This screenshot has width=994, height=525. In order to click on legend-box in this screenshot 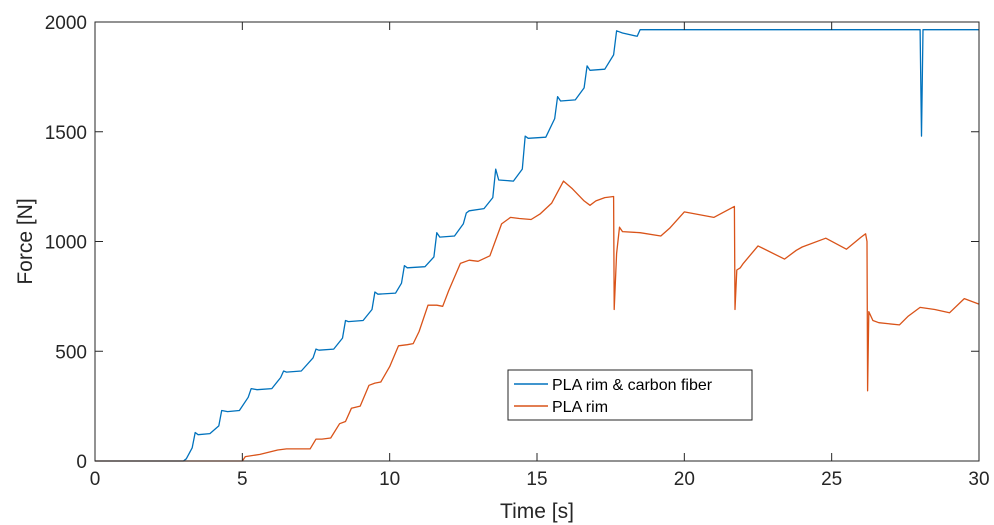, I will do `click(630, 395)`.